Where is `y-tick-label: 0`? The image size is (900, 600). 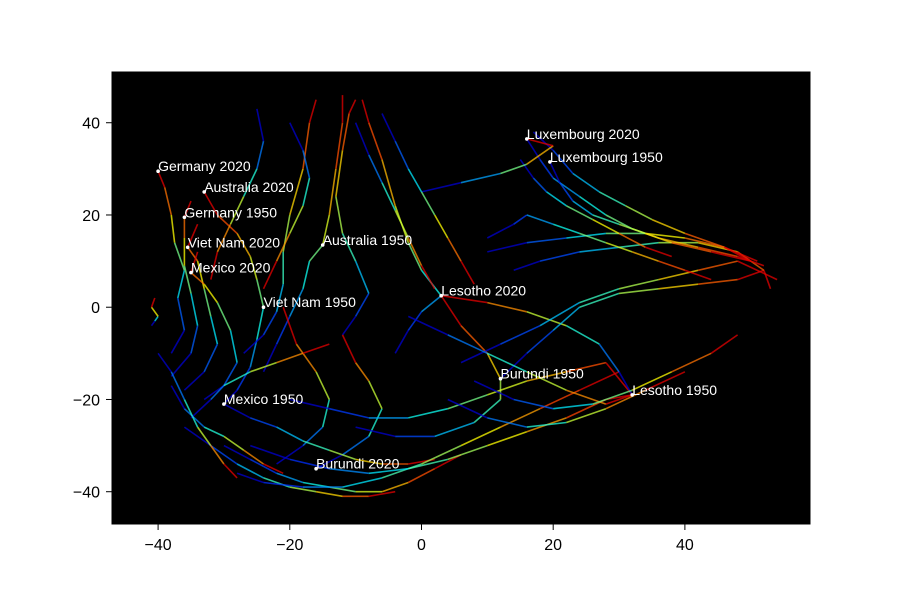
y-tick-label: 0 is located at coordinates (95, 308).